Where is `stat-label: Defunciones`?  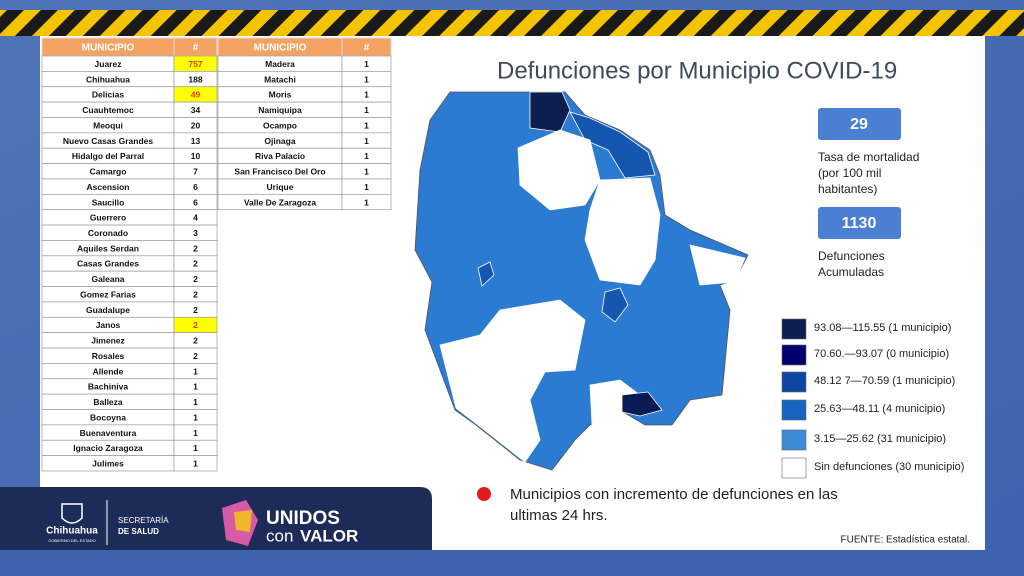 stat-label: Defunciones is located at coordinates (851, 256).